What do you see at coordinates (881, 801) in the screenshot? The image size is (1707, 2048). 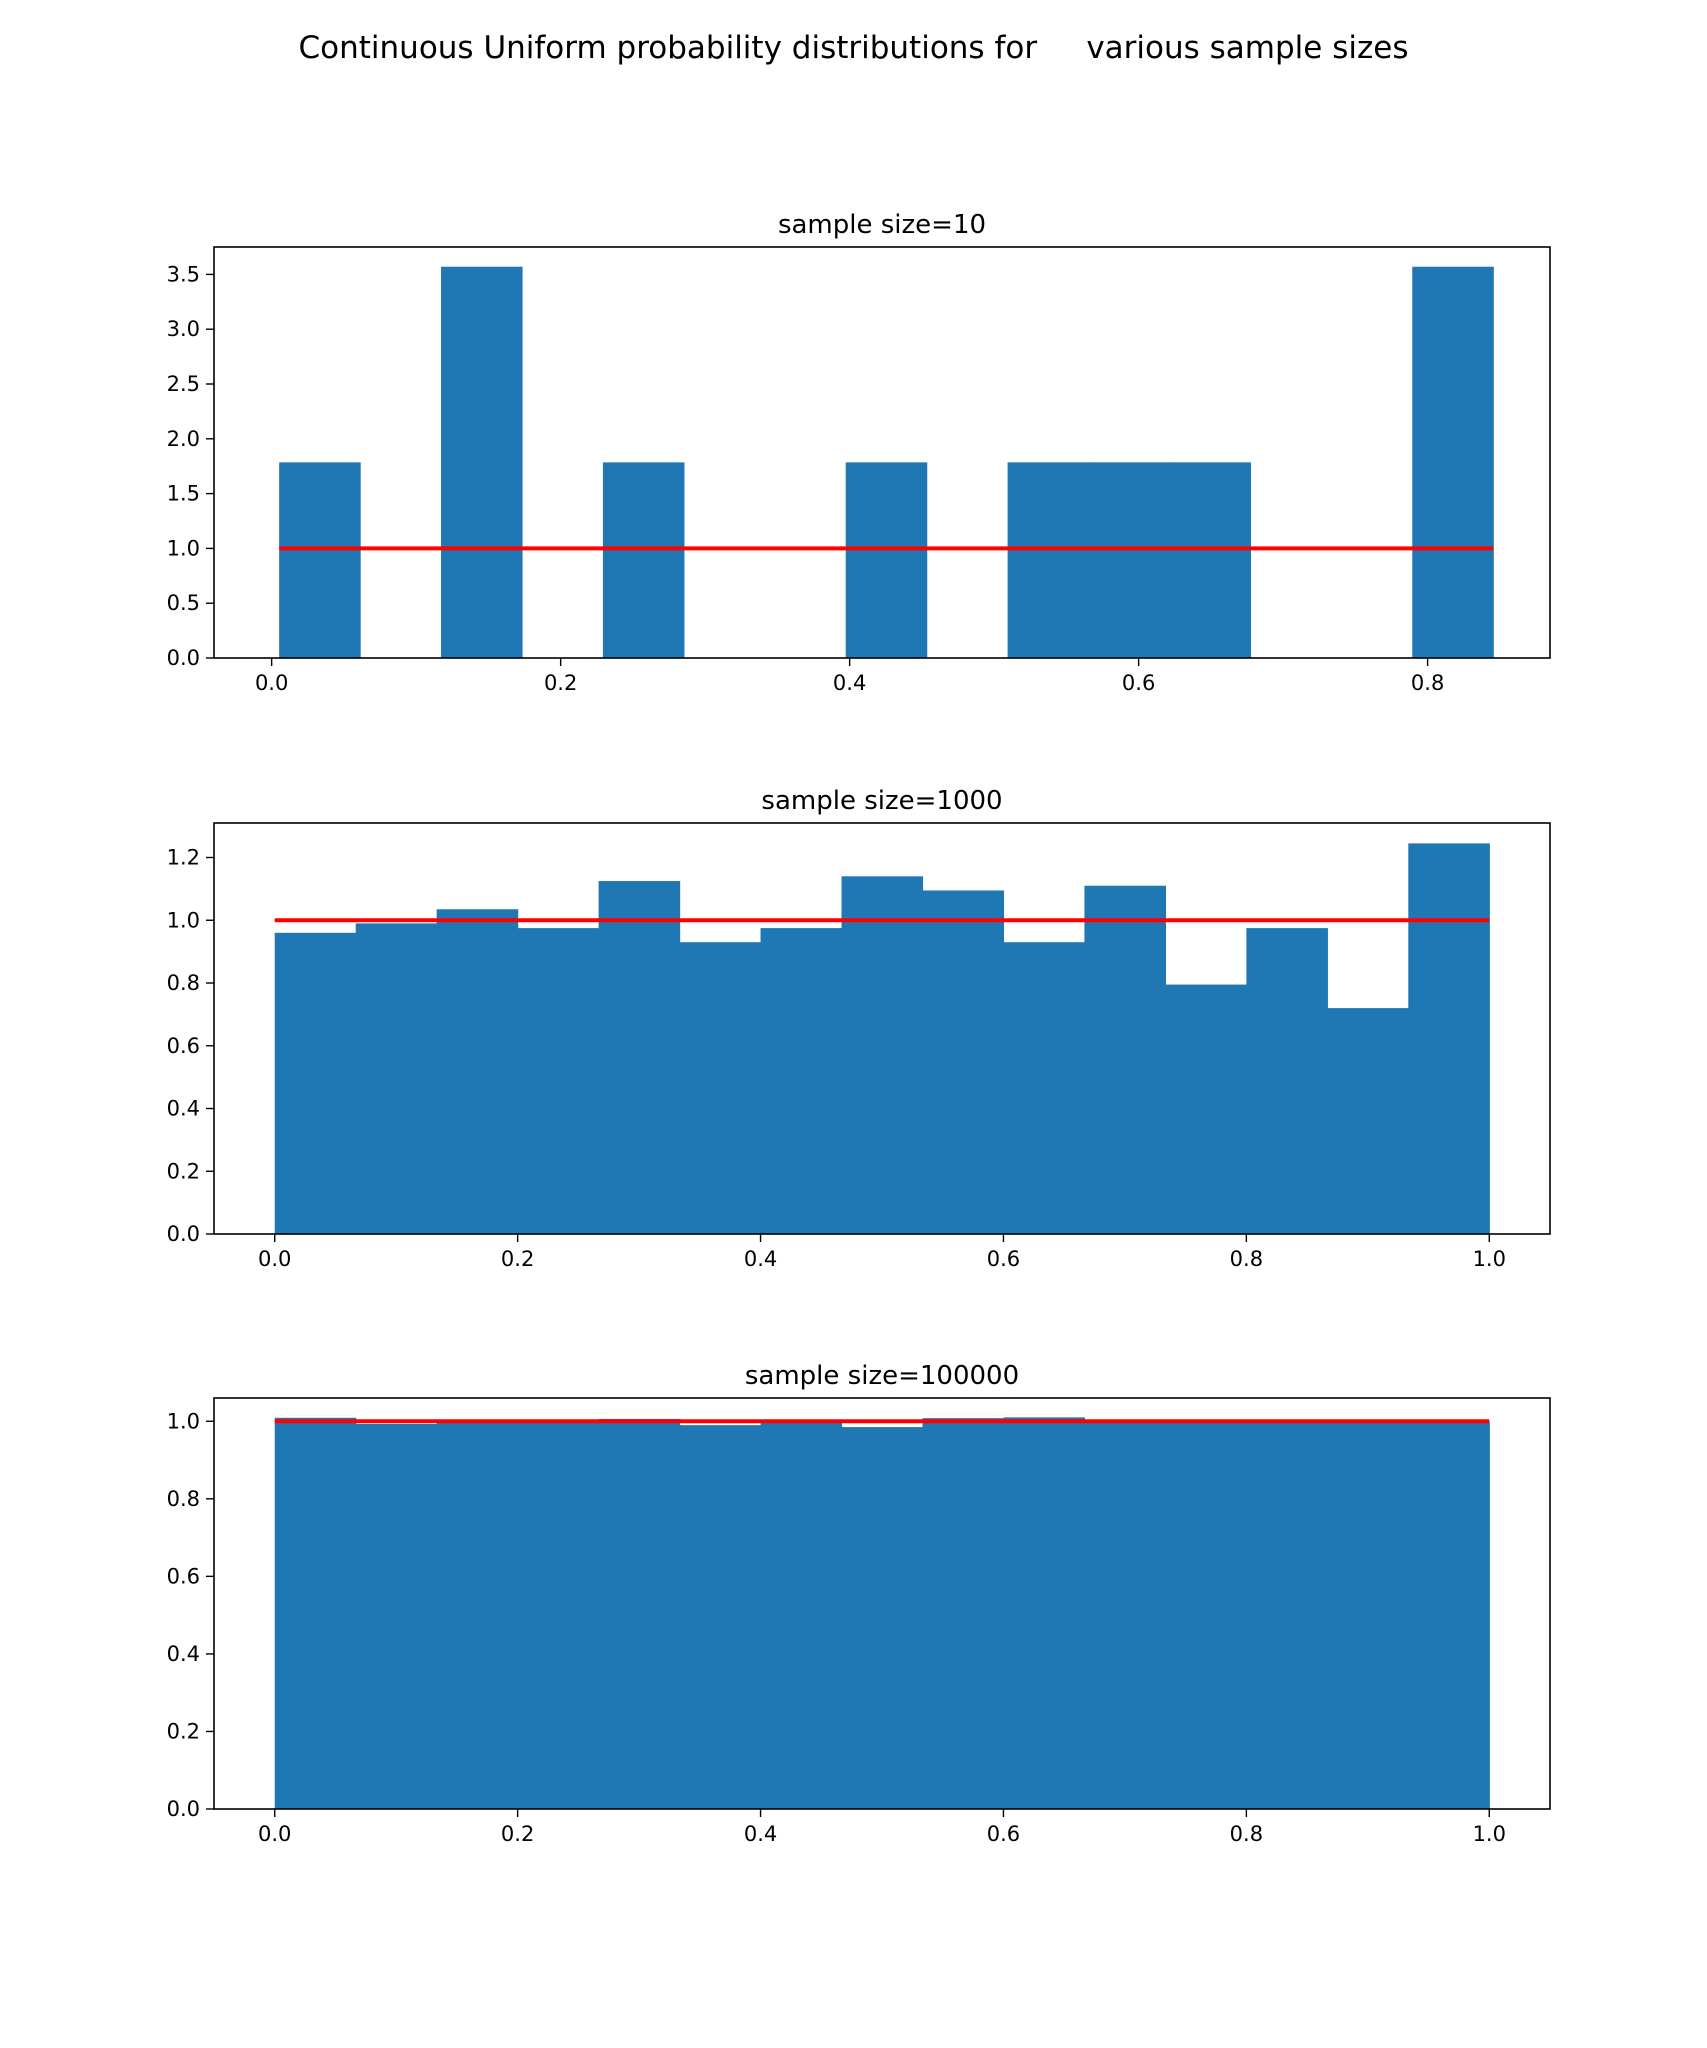 I see `subplot-title: sample size=1000` at bounding box center [881, 801].